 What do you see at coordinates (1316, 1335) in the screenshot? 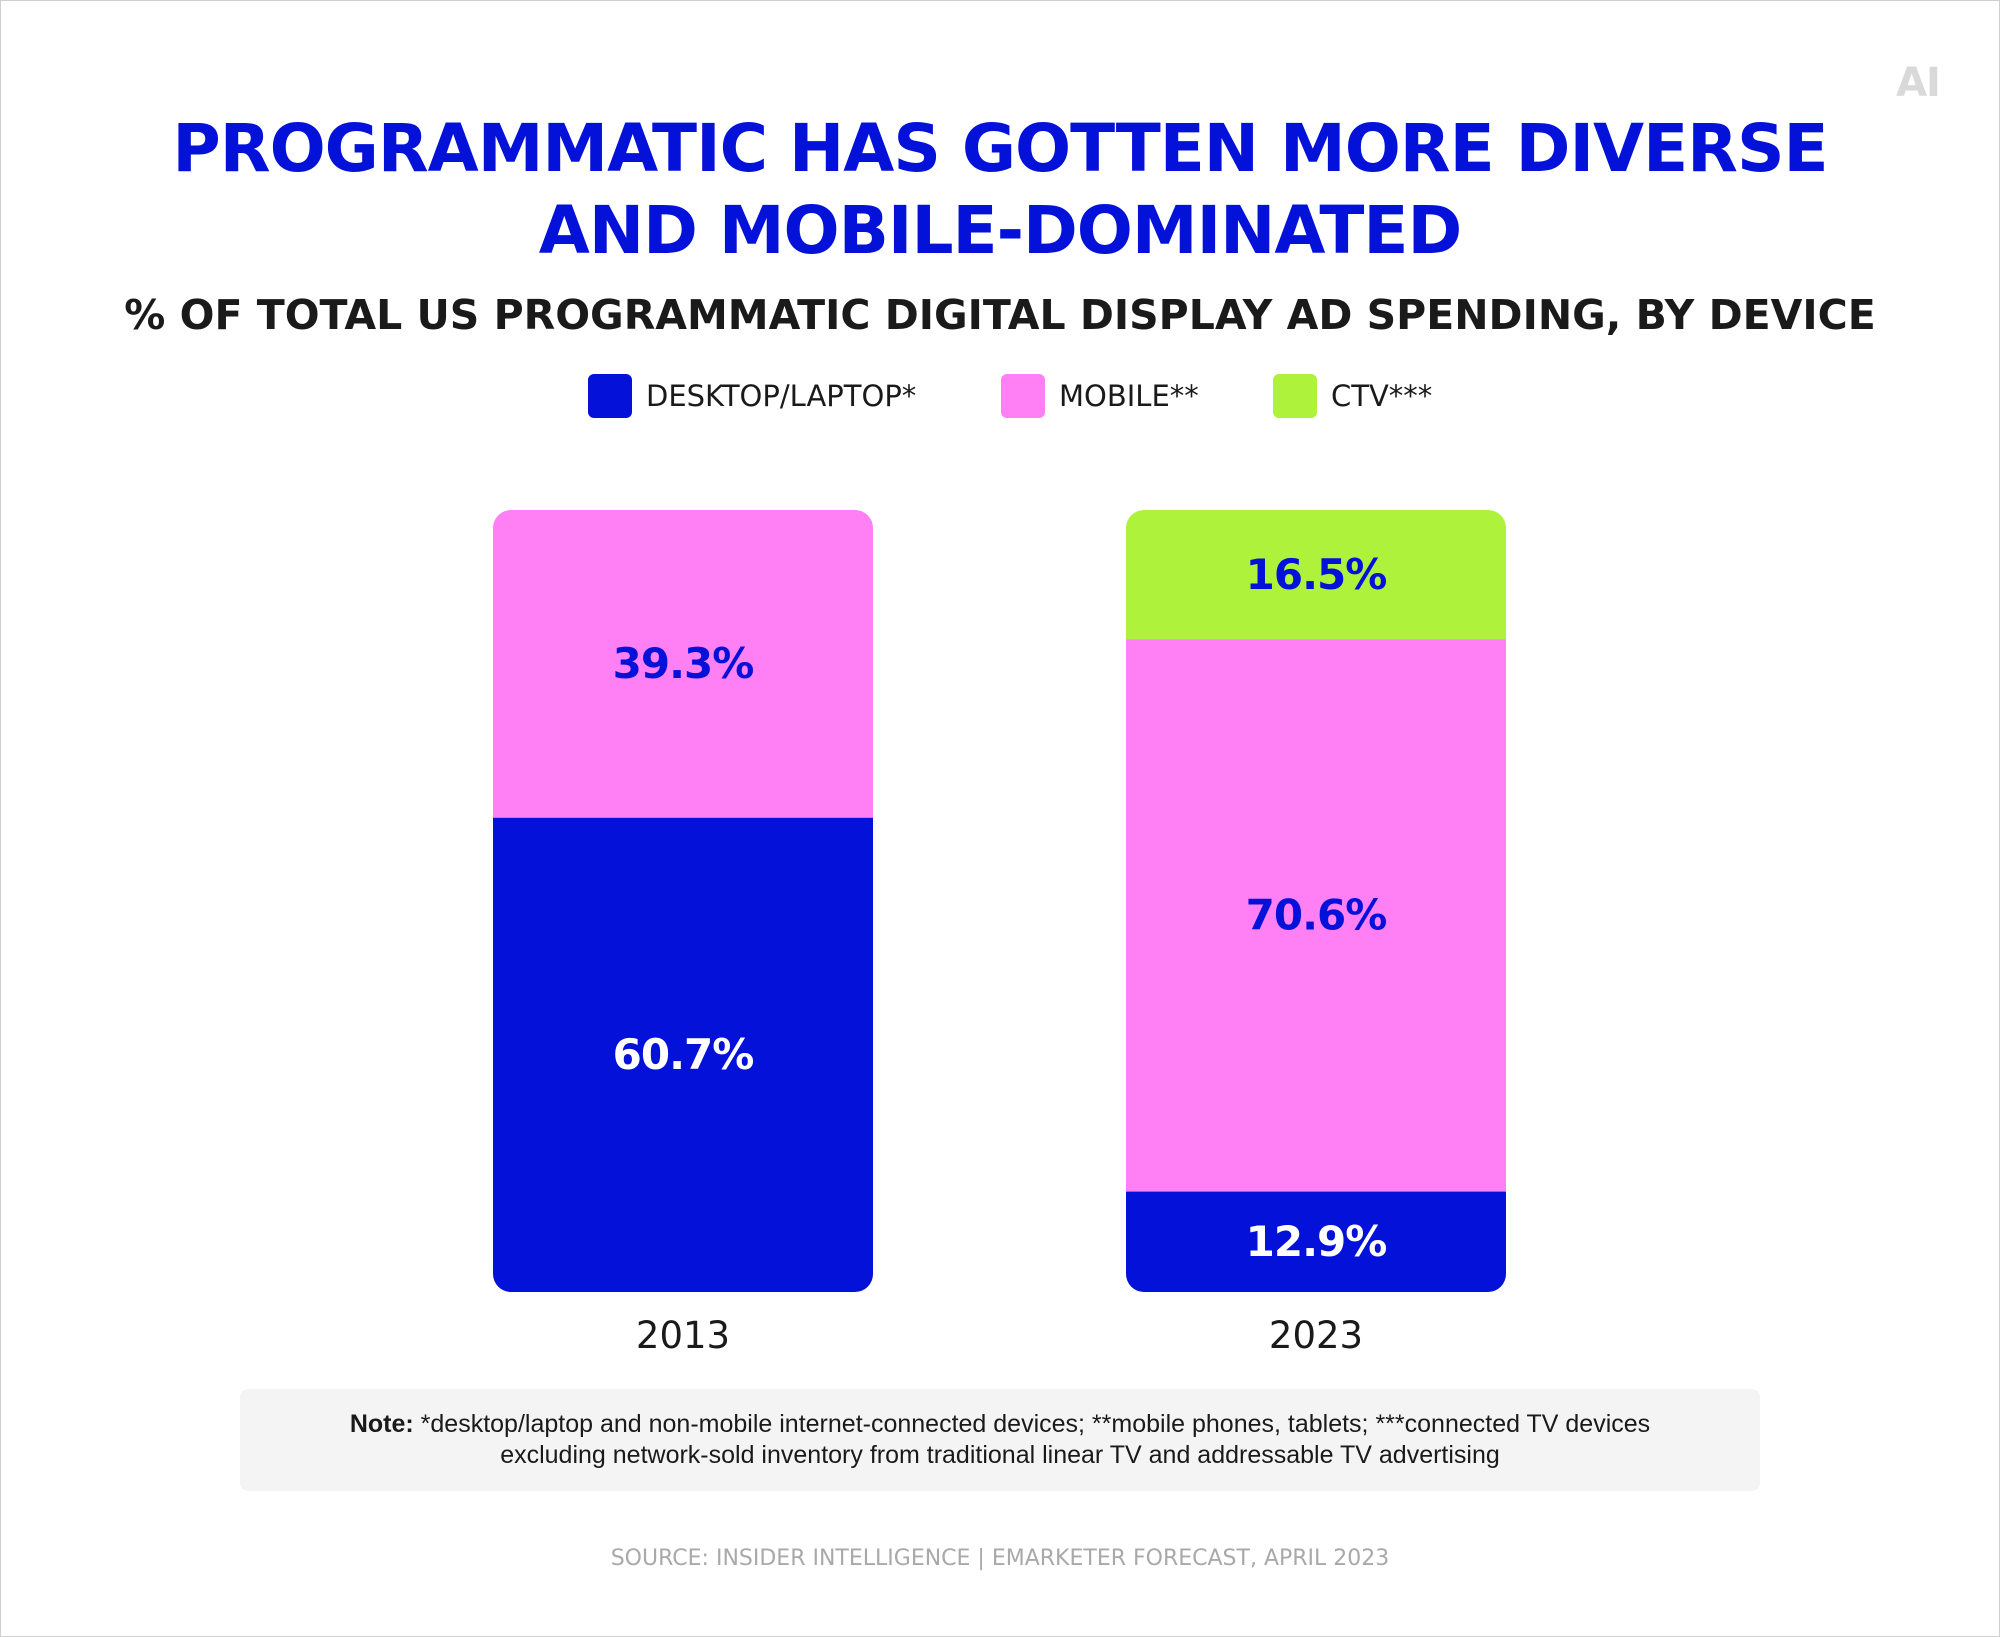
I see `x-tick-label-2023: 2023` at bounding box center [1316, 1335].